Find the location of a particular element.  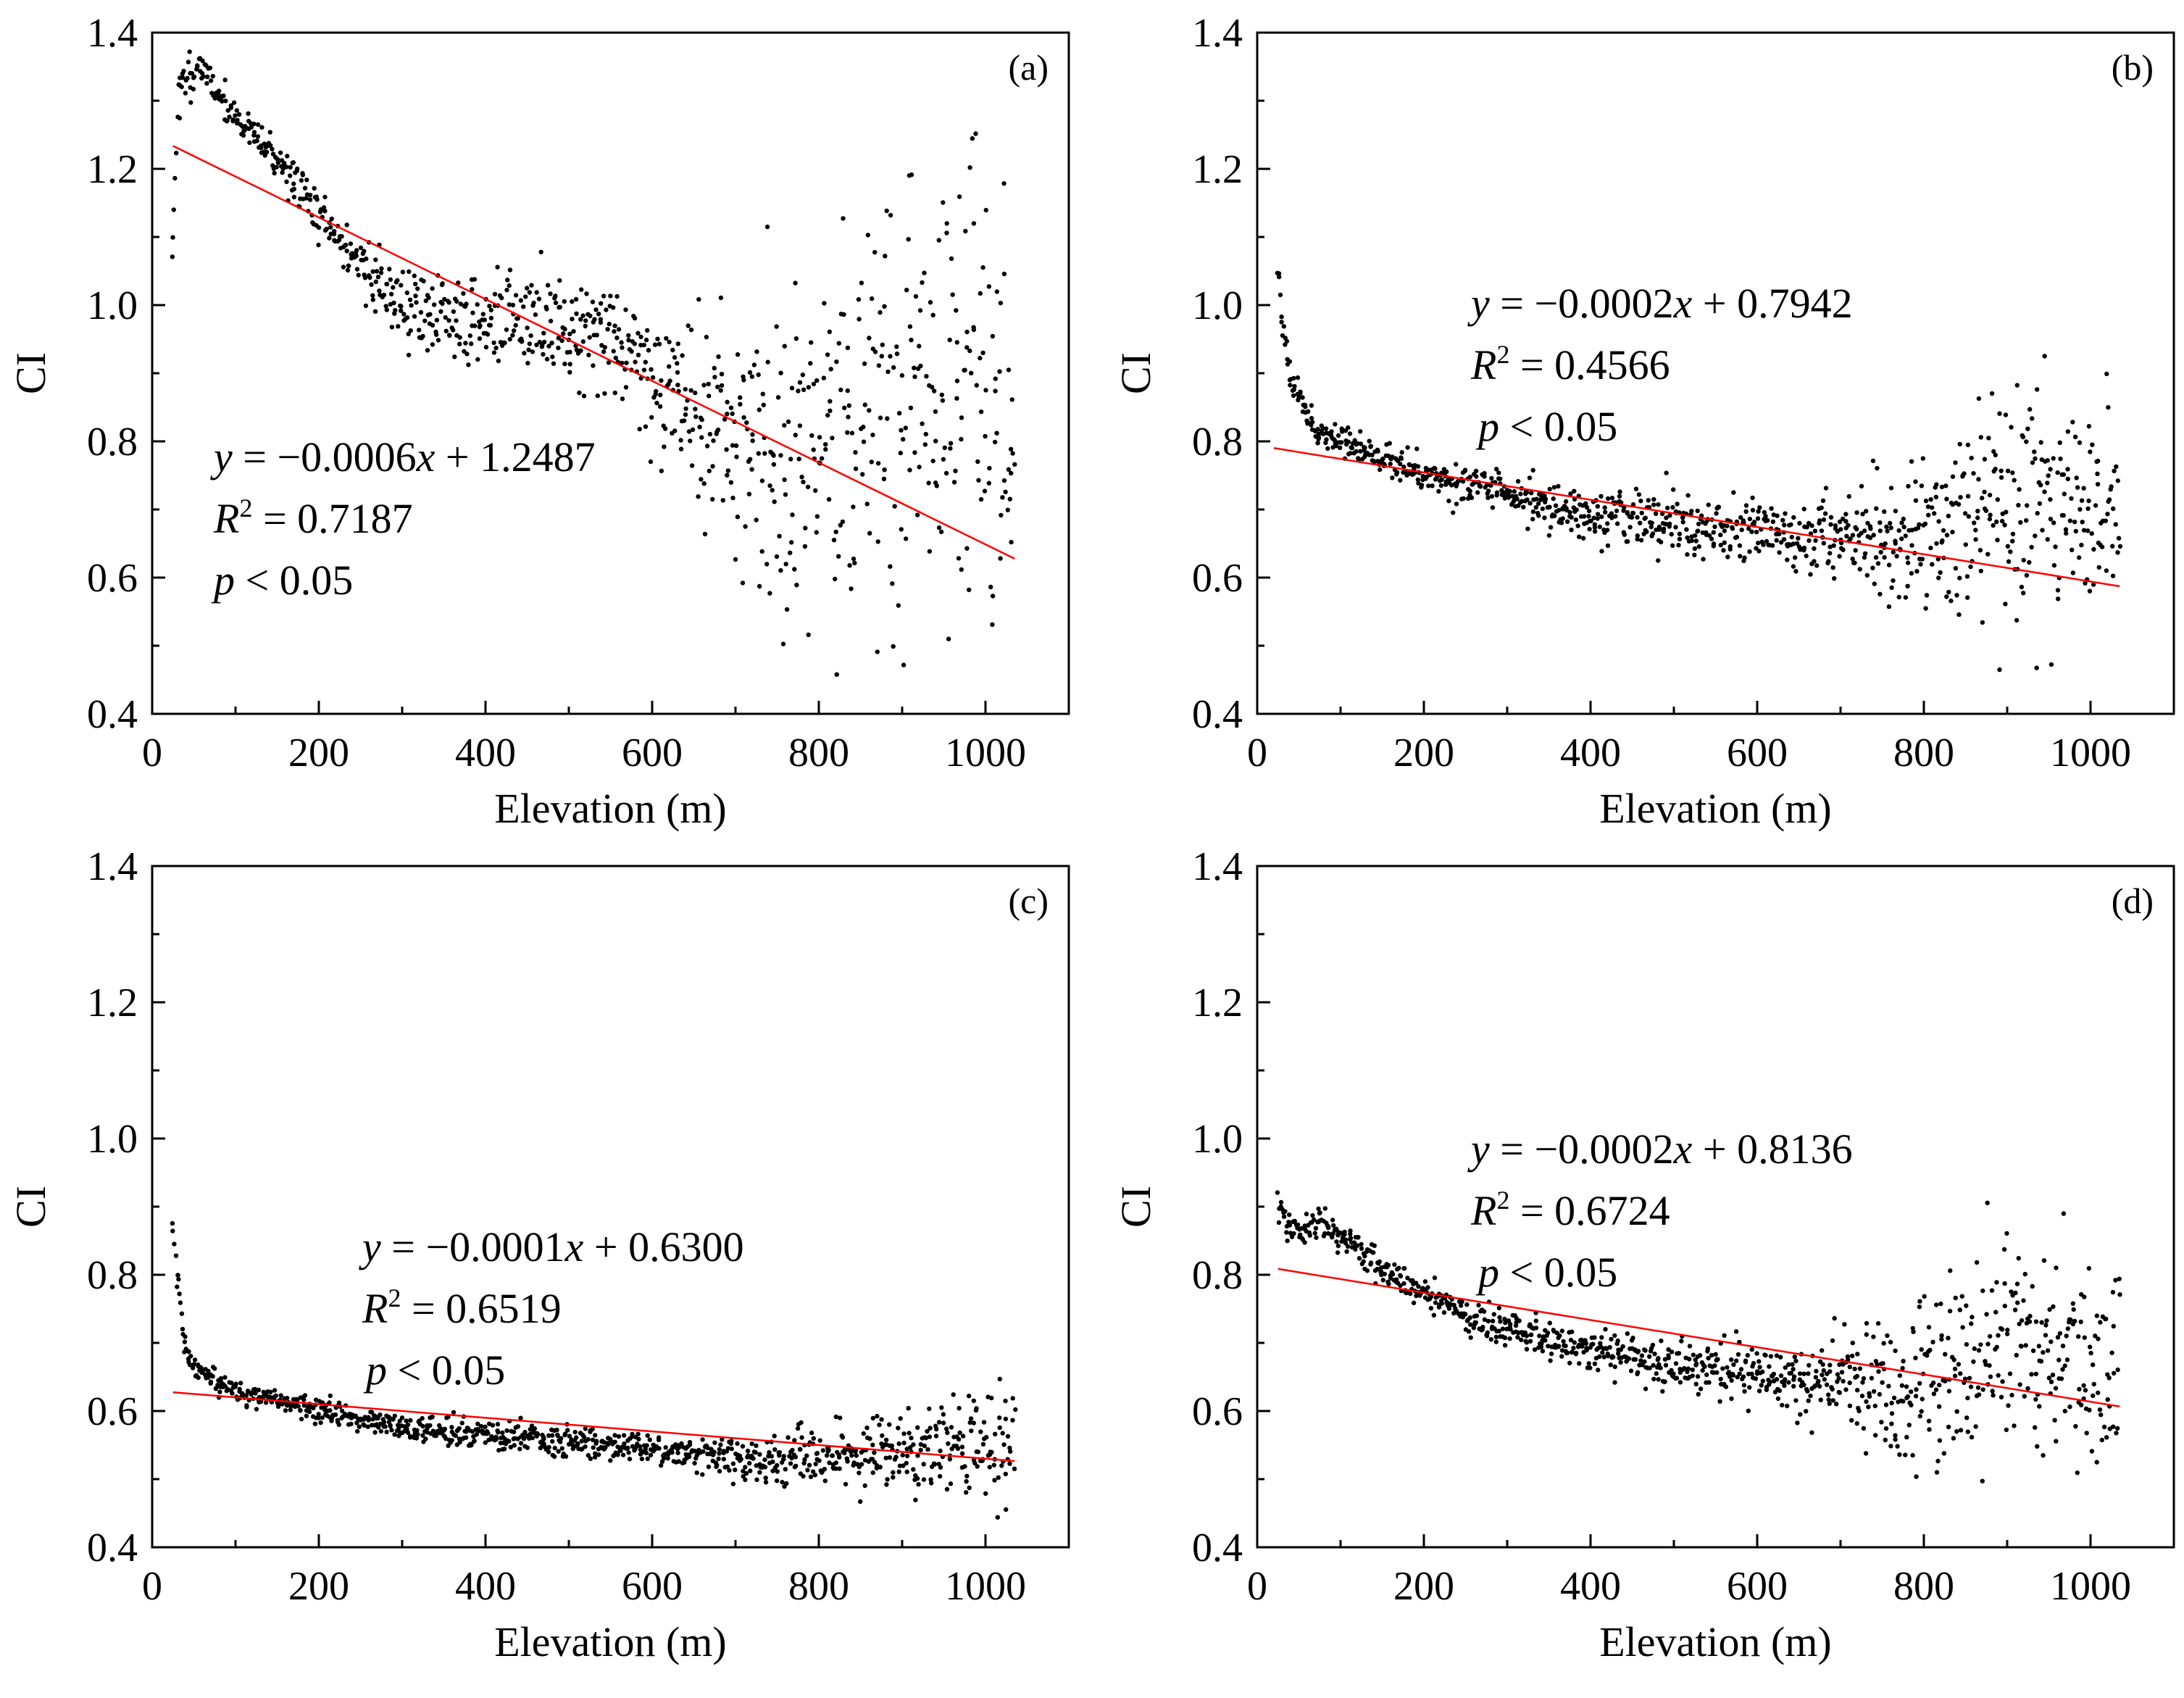

x-tick-label: 0 is located at coordinates (152, 1586).